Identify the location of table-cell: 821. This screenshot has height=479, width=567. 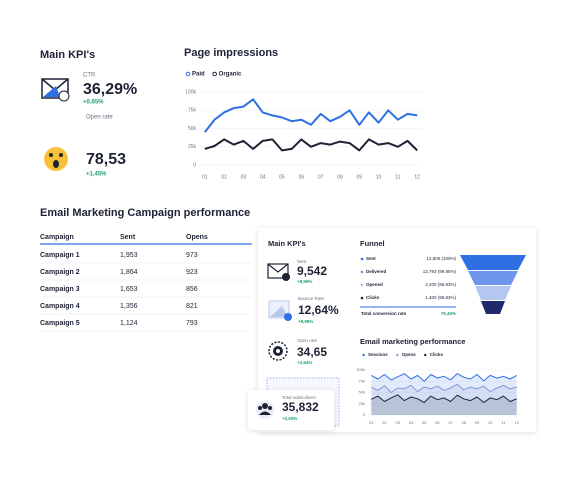
(192, 306).